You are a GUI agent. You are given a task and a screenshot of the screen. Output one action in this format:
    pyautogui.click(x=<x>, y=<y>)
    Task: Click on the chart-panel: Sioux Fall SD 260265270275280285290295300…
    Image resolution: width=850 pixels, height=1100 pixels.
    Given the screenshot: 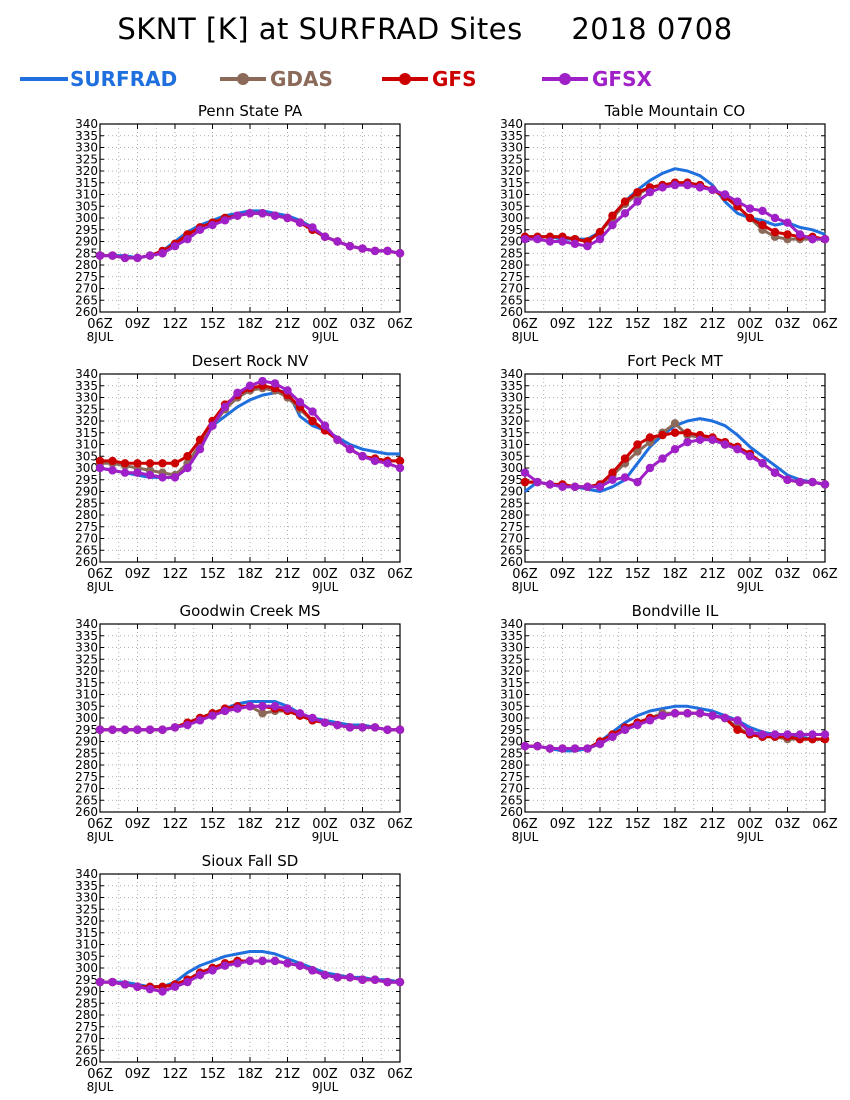 What is the action you would take?
    pyautogui.click(x=244, y=973)
    